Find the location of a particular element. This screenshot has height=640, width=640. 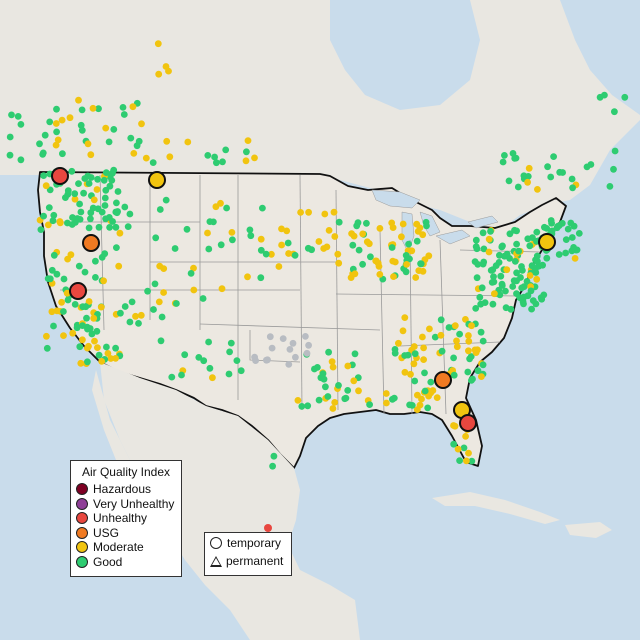

cuba-land is located at coordinates (496, 508).